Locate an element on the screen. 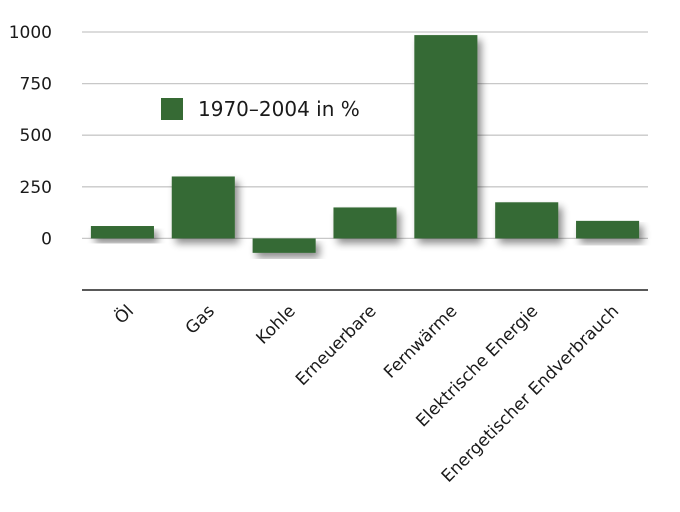 The width and height of the screenshot is (680, 512). y-tick-label: 0 is located at coordinates (46, 239).